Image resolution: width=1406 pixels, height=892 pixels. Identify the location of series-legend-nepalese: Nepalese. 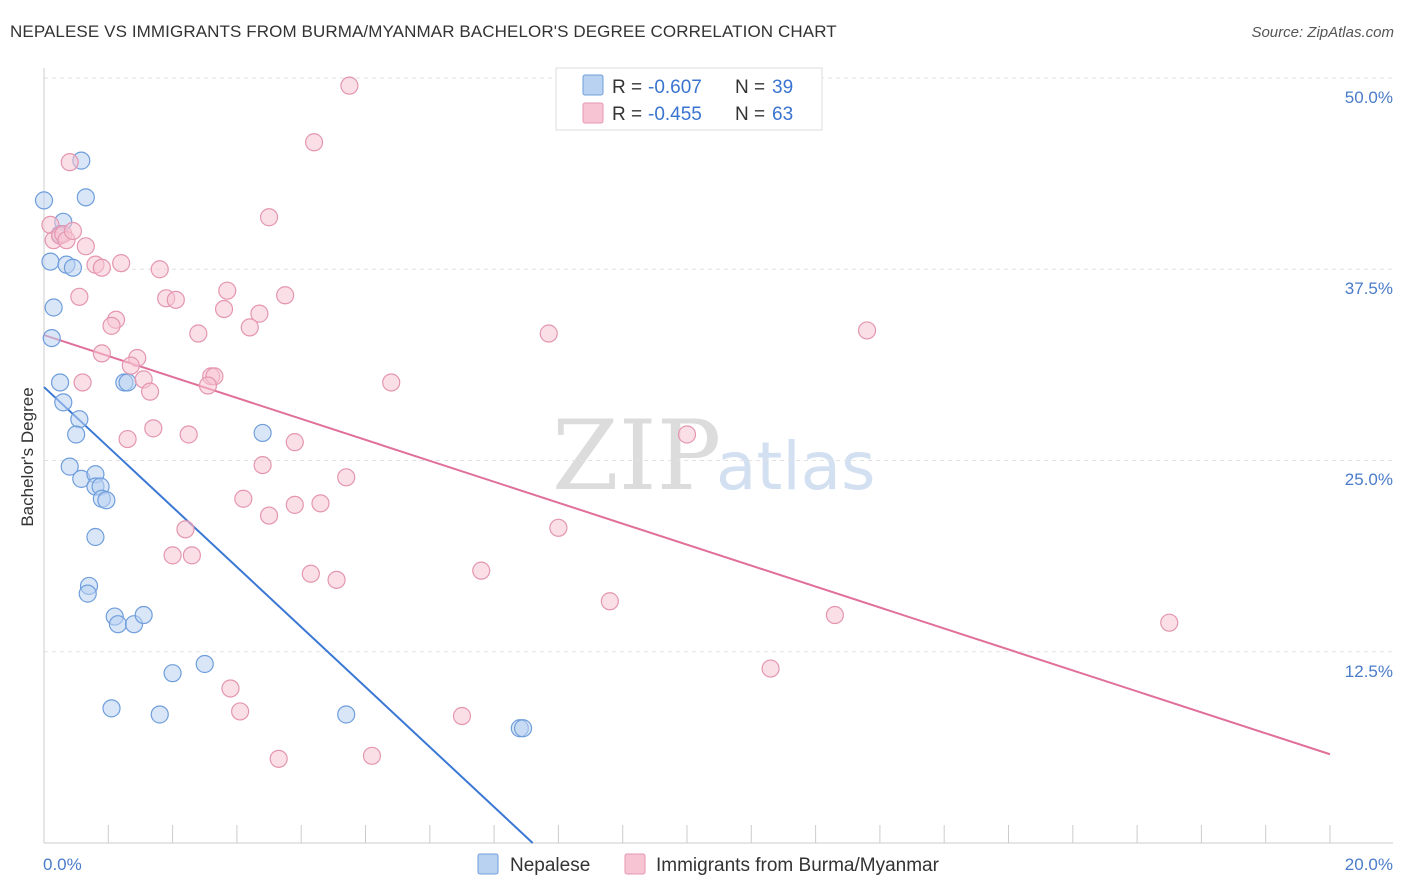
(550, 865).